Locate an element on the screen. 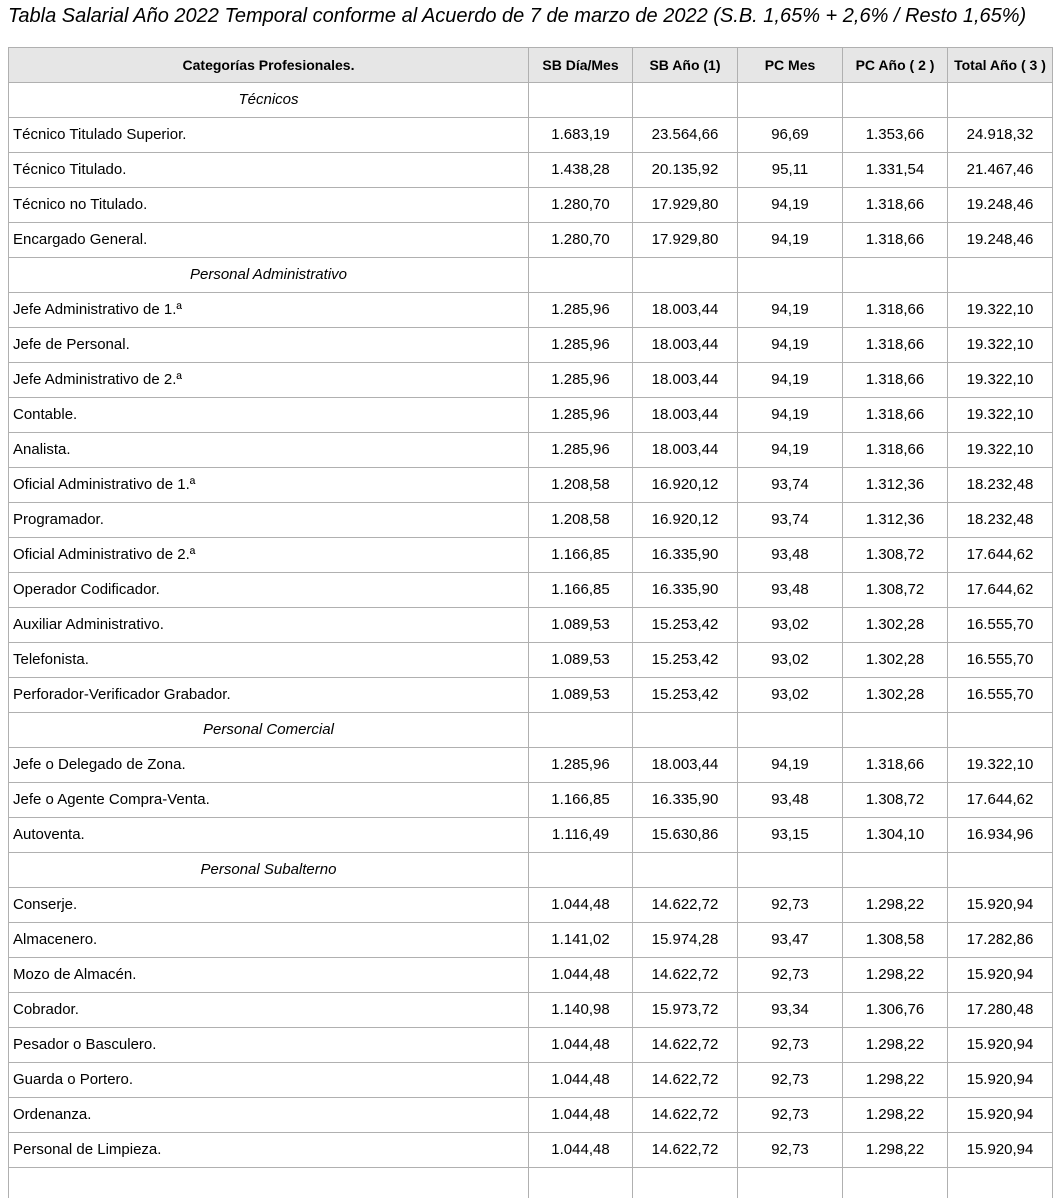 The image size is (1053, 1198). value-cell: 1.208,58 is located at coordinates (580, 485).